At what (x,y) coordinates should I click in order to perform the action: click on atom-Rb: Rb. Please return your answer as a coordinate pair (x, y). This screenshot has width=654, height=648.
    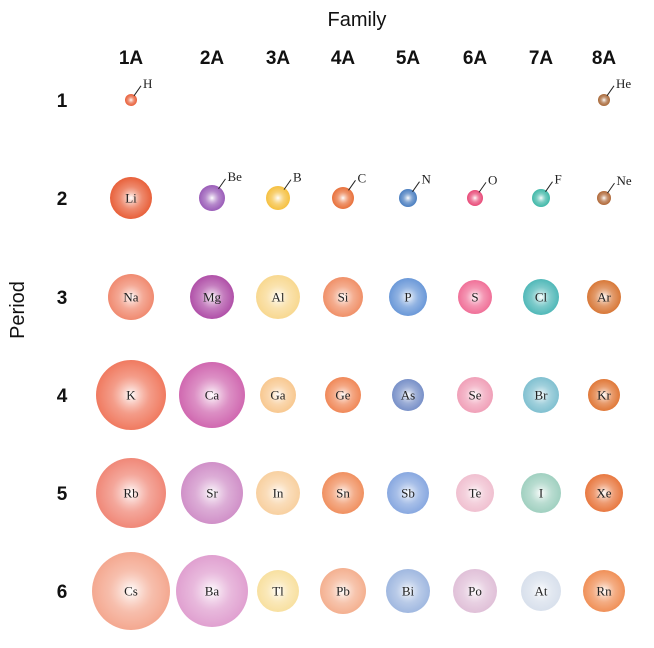
    Looking at the image, I should click on (131, 493).